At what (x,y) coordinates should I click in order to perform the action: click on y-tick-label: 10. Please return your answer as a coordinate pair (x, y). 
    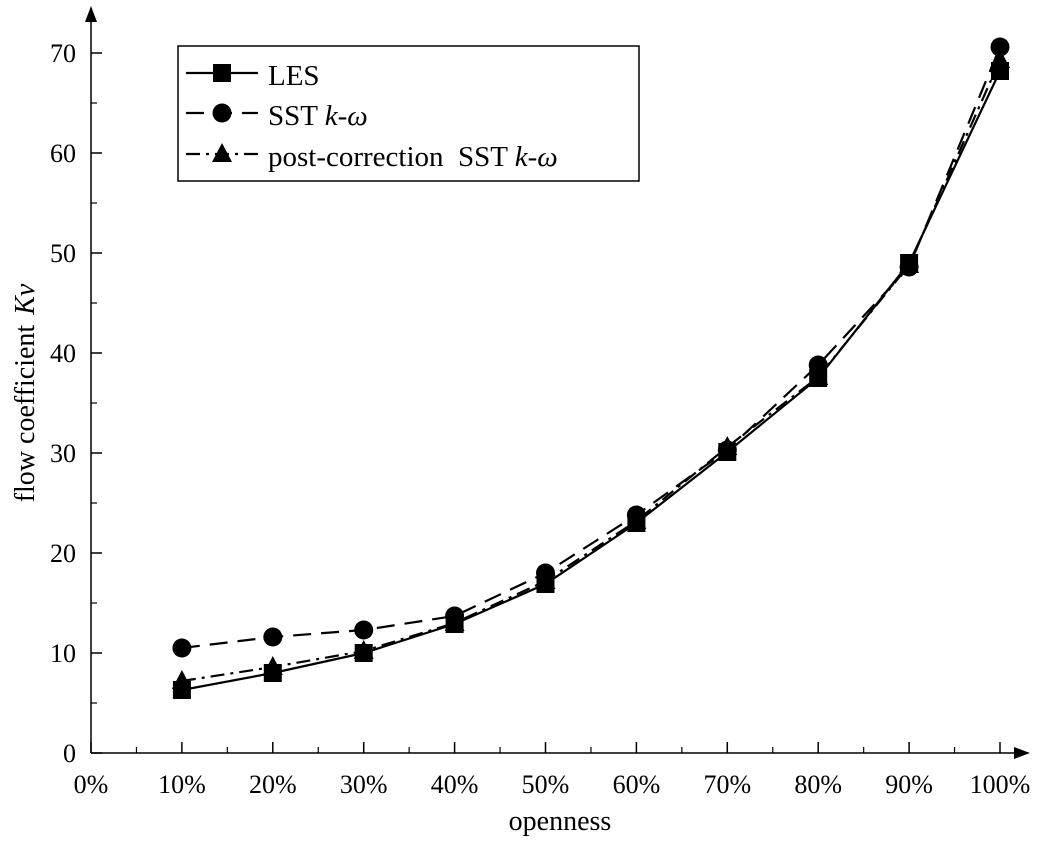
    Looking at the image, I should click on (63, 653).